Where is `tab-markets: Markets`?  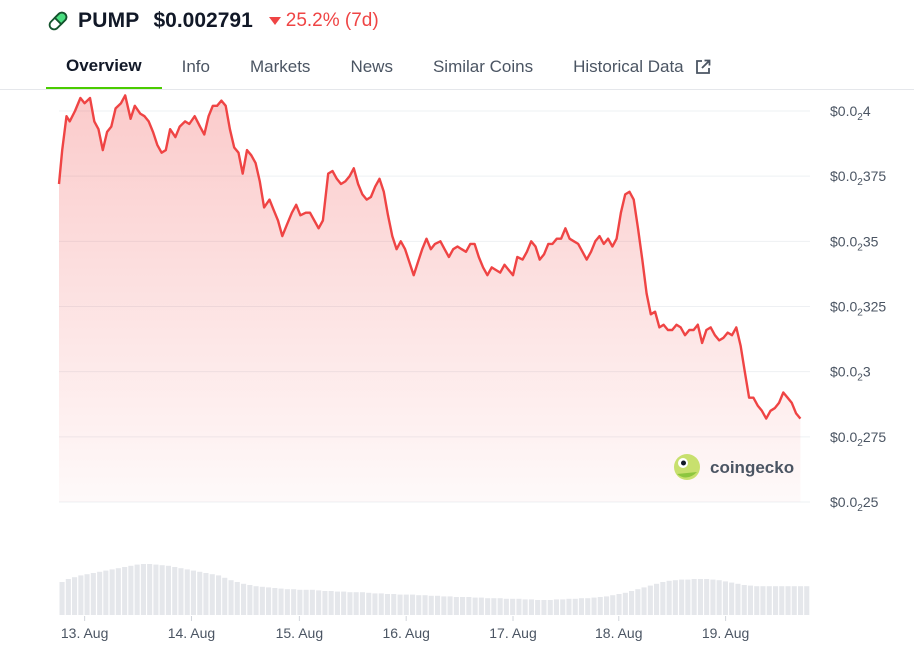
tab-markets: Markets is located at coordinates (280, 67).